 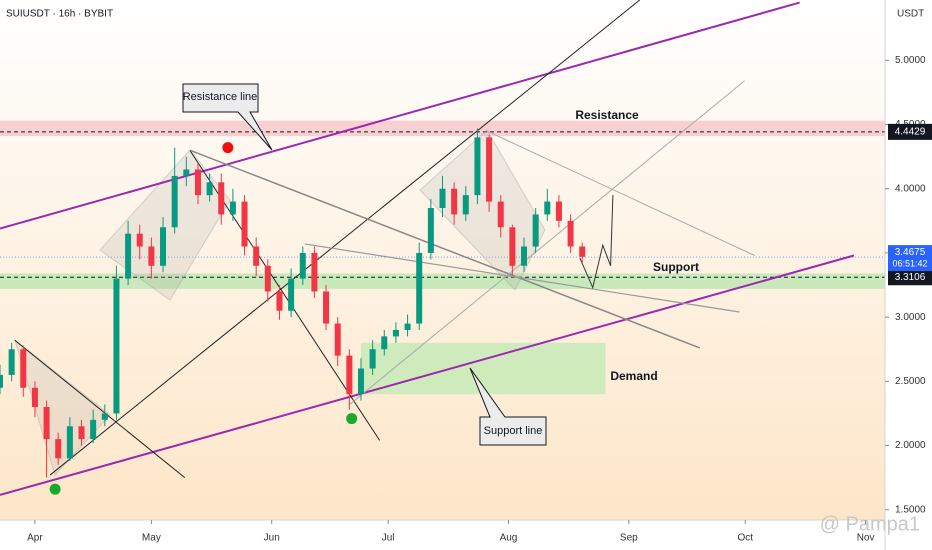 What do you see at coordinates (910, 381) in the screenshot?
I see `y-tick-label: 2.5000` at bounding box center [910, 381].